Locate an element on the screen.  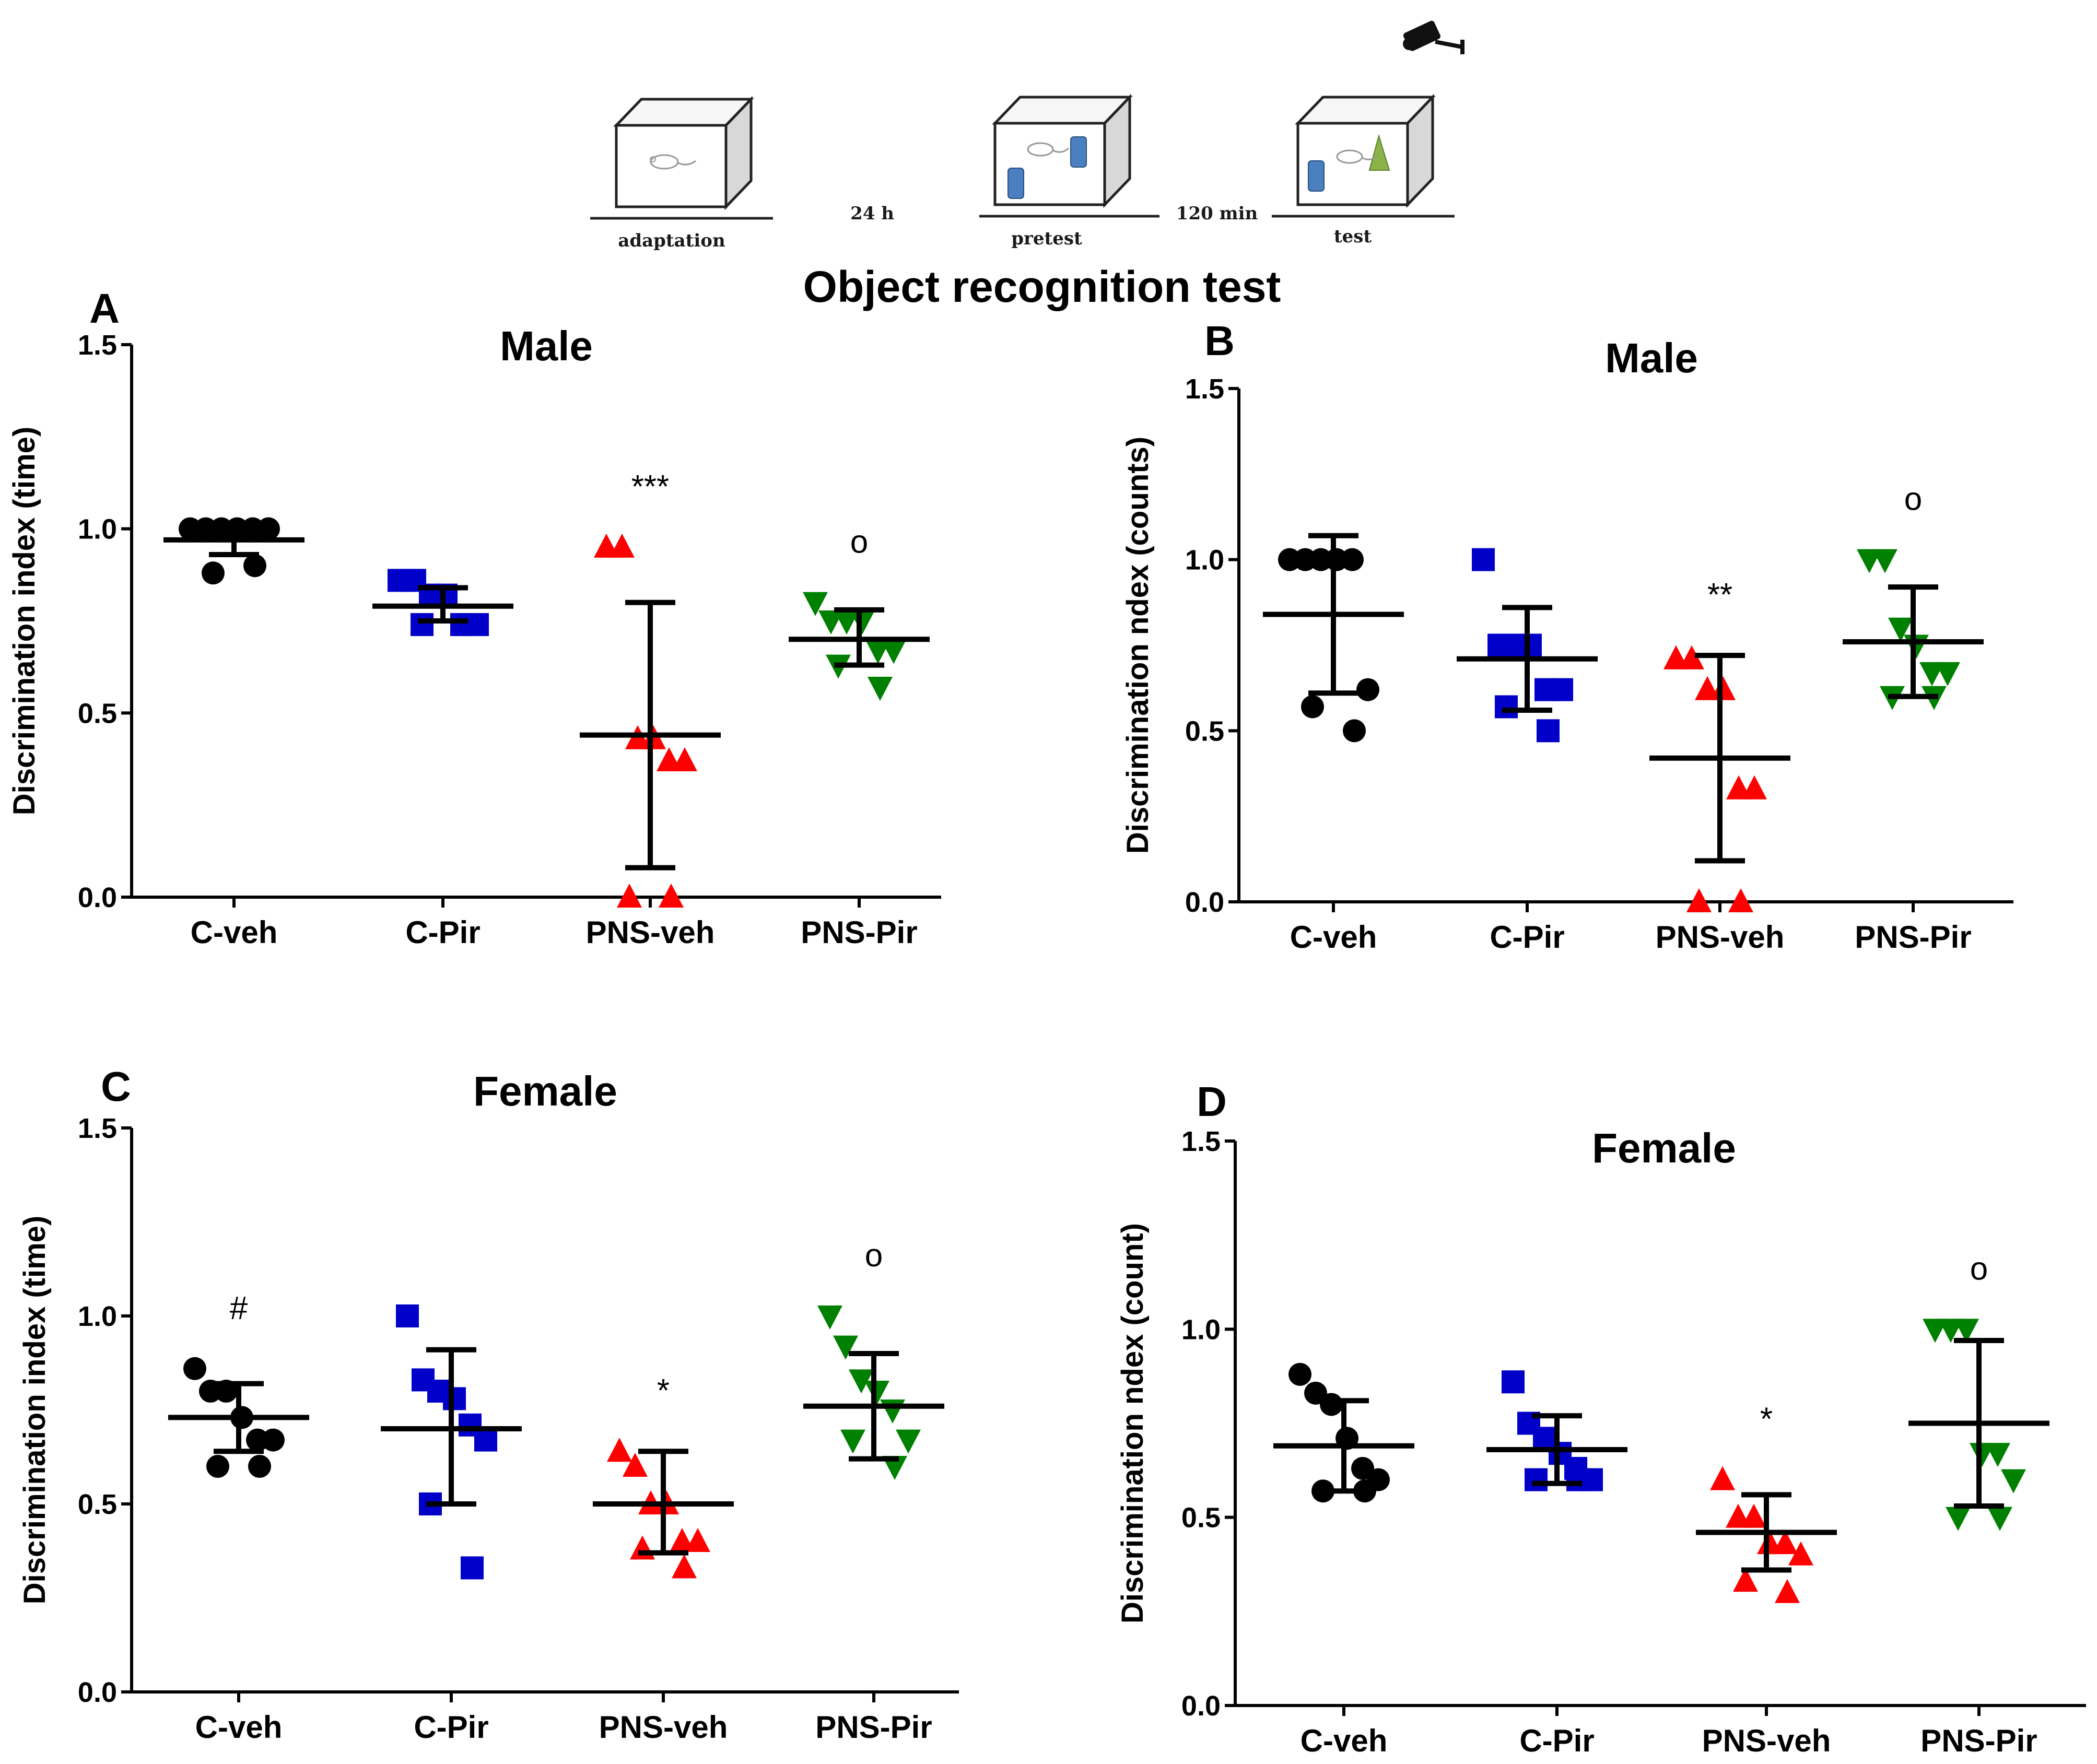
x-tick-label: C-Pir is located at coordinates (1557, 1740).